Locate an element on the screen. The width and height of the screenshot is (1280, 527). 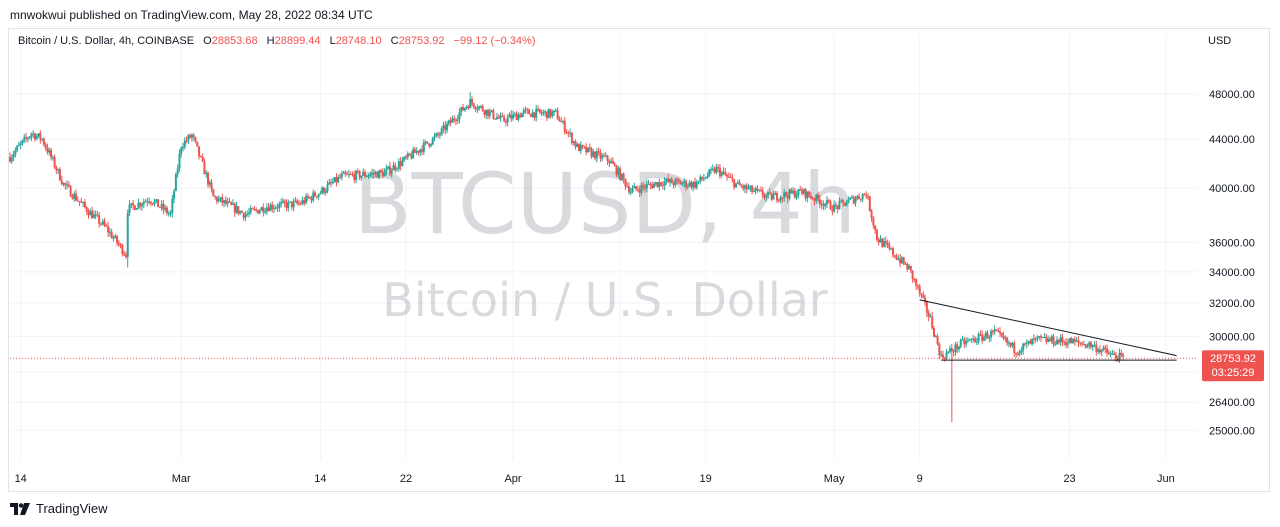
legend-high-label: H is located at coordinates (270, 41).